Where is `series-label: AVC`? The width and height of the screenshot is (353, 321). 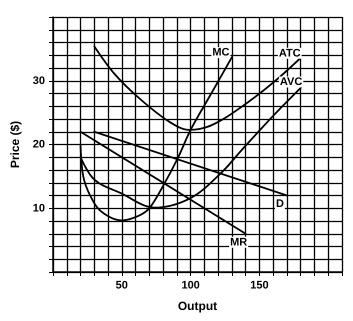
series-label: AVC is located at coordinates (291, 82).